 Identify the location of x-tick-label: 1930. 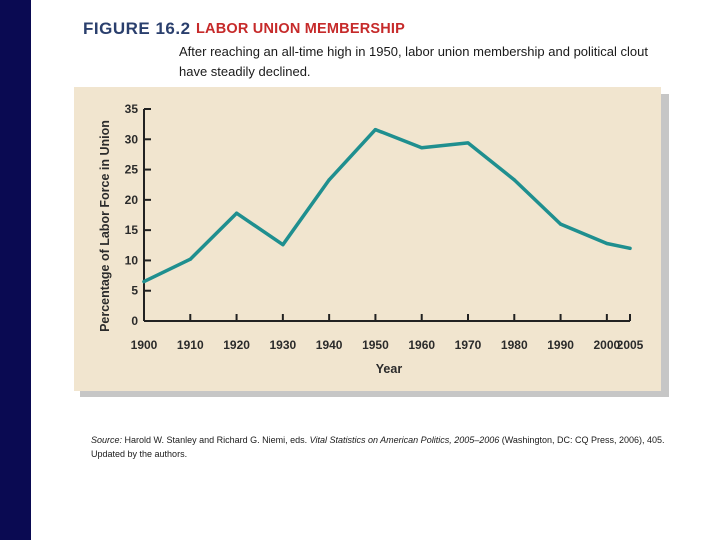
(283, 345).